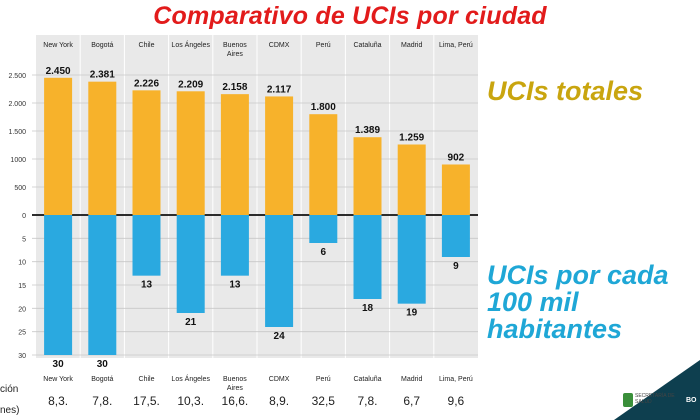 Image resolution: width=700 pixels, height=420 pixels. What do you see at coordinates (22, 263) in the screenshot?
I see `bottom-ytick-label: 10` at bounding box center [22, 263].